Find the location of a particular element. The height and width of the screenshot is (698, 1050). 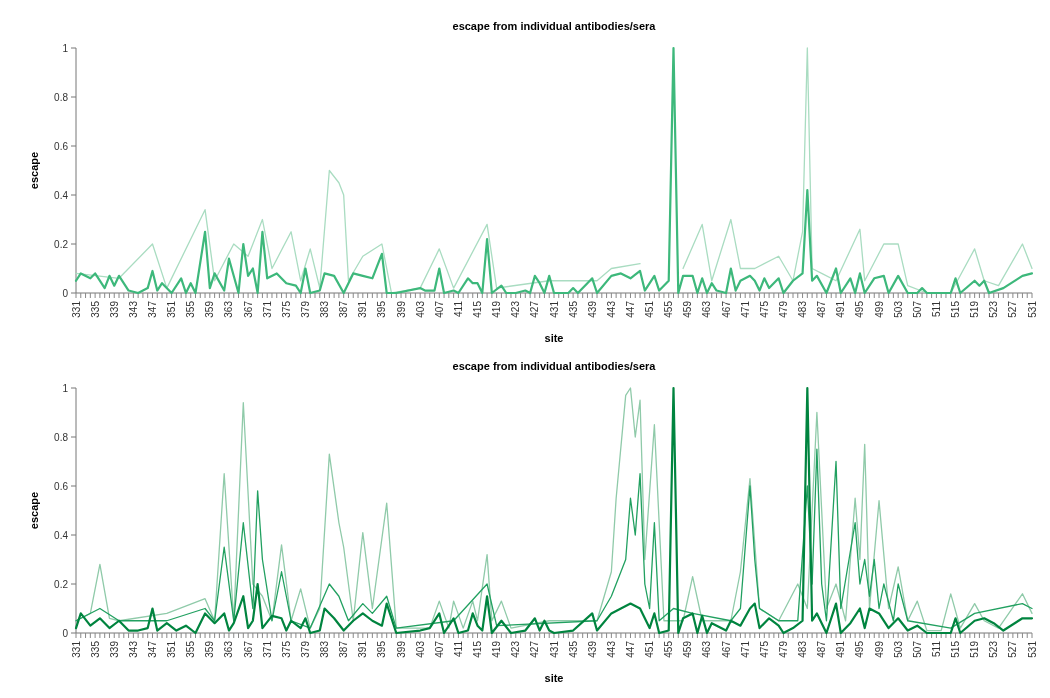

x-tick-label: 391 is located at coordinates (363, 309).